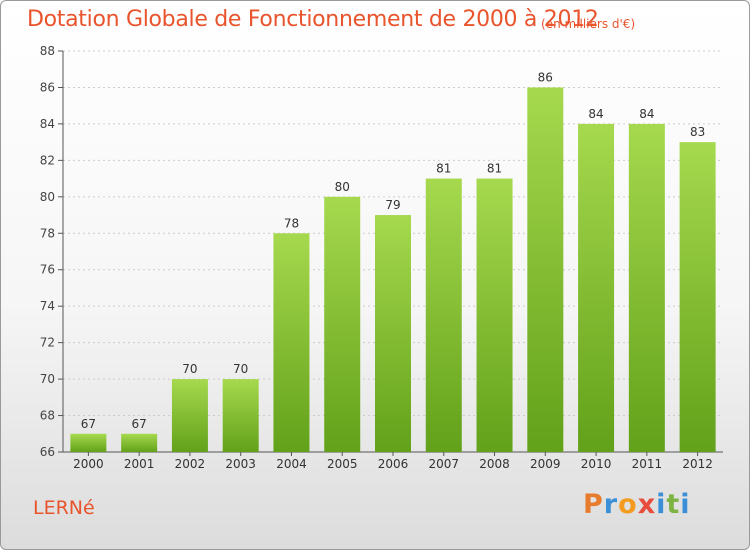  What do you see at coordinates (342, 187) in the screenshot?
I see `data-label: 80` at bounding box center [342, 187].